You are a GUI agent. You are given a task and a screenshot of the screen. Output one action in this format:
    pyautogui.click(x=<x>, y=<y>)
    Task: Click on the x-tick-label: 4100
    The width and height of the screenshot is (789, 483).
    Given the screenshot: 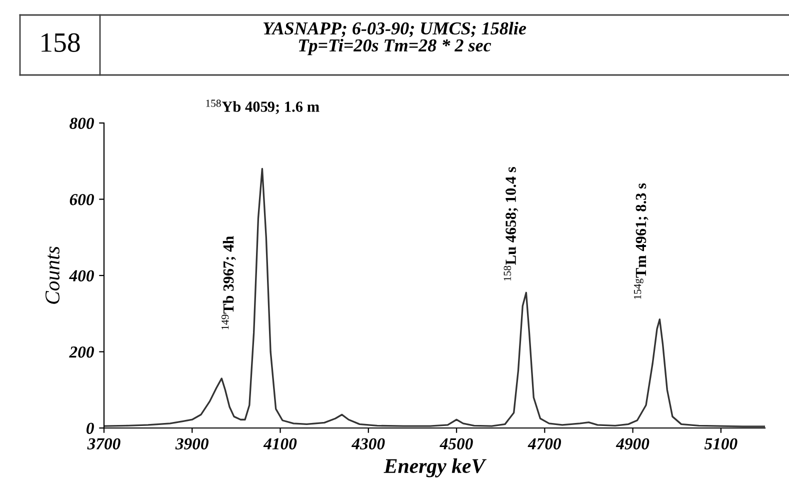 What is the action you would take?
    pyautogui.click(x=280, y=444)
    